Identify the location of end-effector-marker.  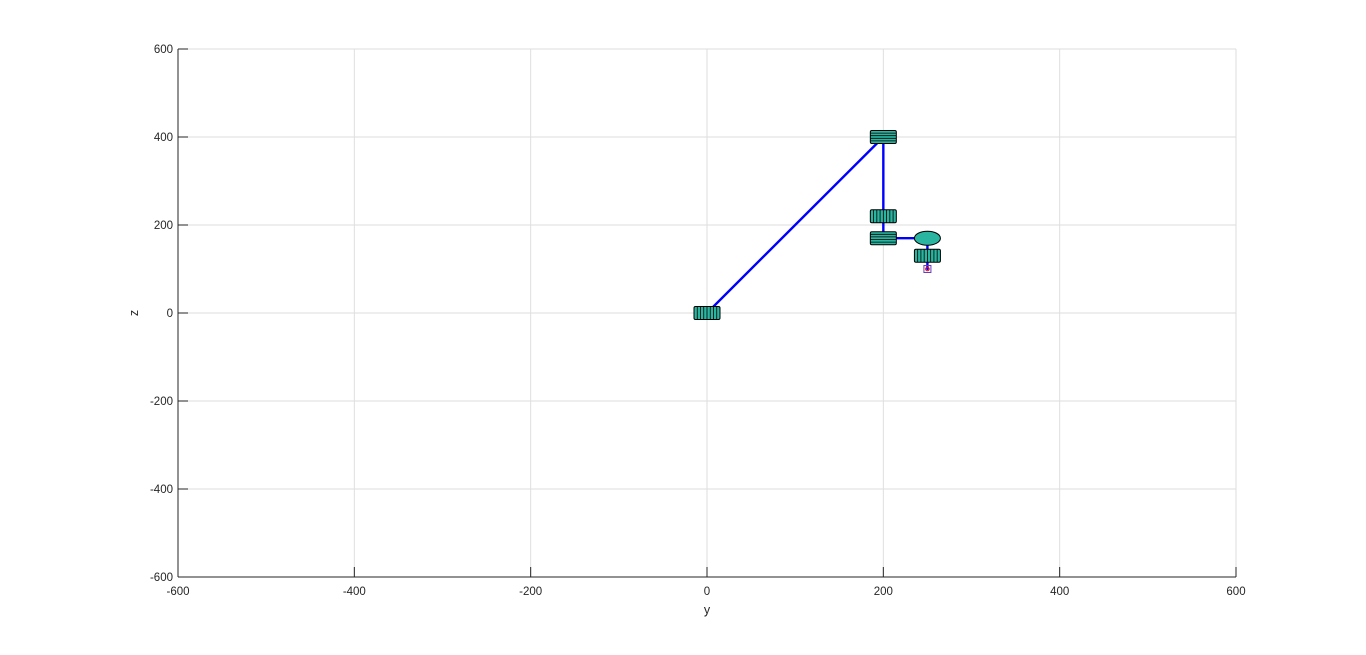
(927, 269).